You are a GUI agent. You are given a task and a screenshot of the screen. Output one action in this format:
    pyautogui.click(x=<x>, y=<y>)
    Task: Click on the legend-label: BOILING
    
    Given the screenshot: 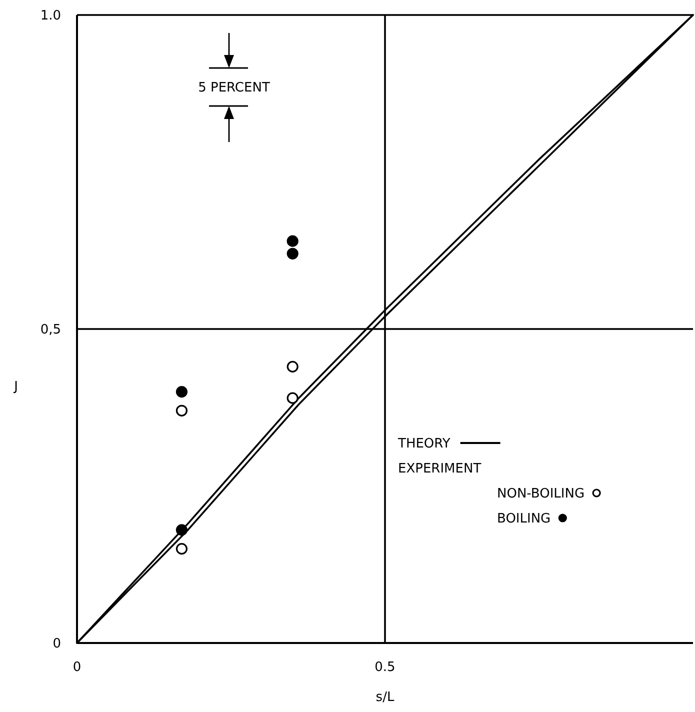 What is the action you would take?
    pyautogui.click(x=524, y=519)
    